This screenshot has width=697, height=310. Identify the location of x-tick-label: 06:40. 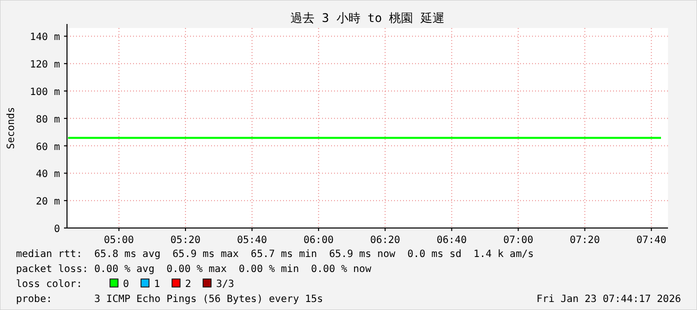
(451, 240).